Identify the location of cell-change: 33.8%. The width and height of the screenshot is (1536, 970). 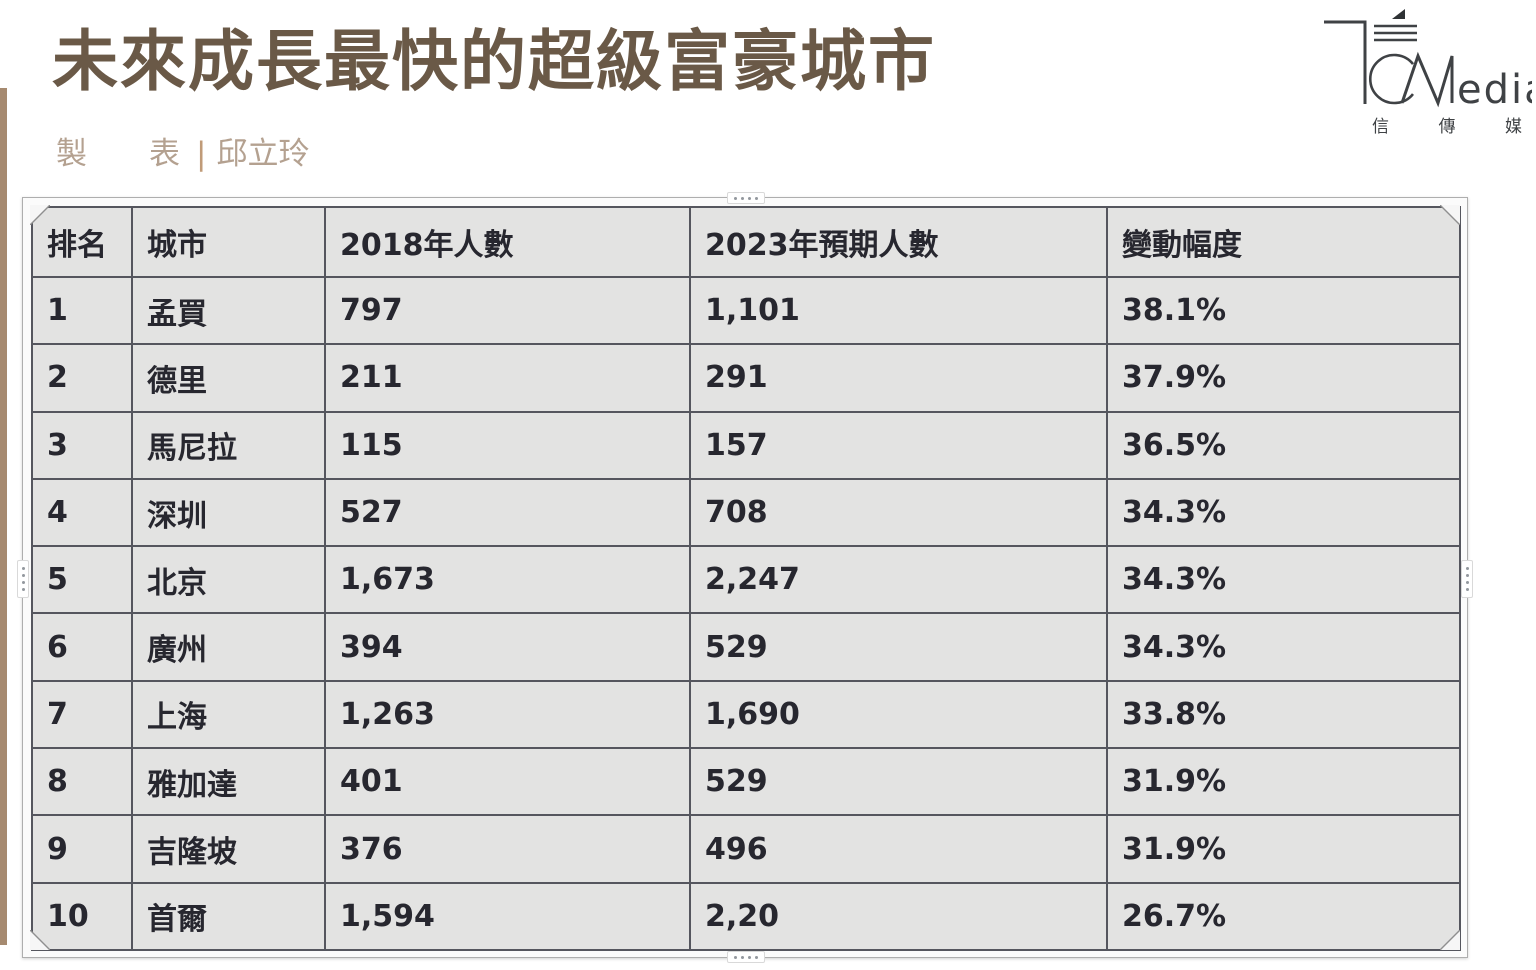
(1283, 714).